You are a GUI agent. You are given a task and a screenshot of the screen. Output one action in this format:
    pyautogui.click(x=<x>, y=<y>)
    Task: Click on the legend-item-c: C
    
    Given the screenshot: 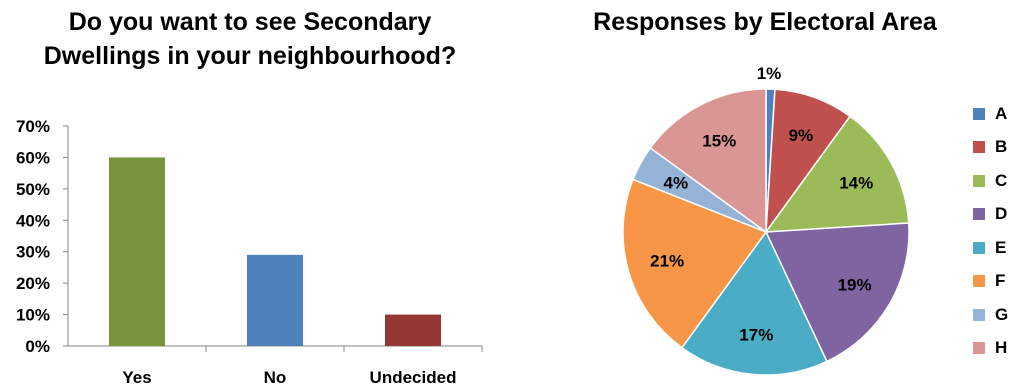 What is the action you would take?
    pyautogui.click(x=990, y=181)
    